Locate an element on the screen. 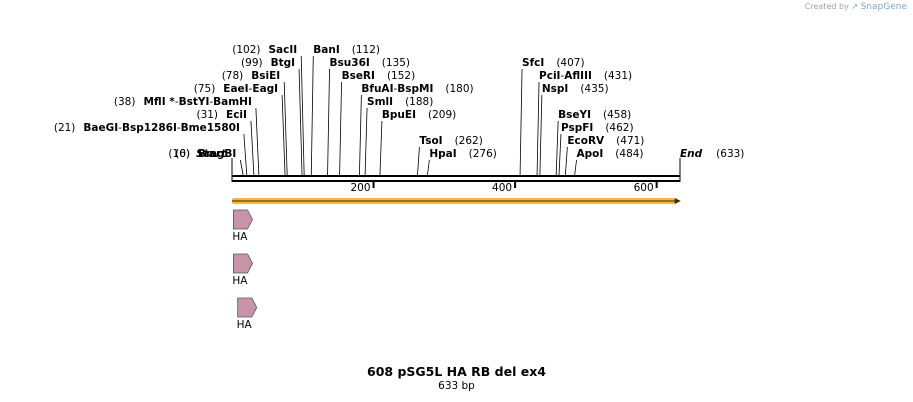 The image size is (913, 402). site-position: (135) is located at coordinates (396, 63).